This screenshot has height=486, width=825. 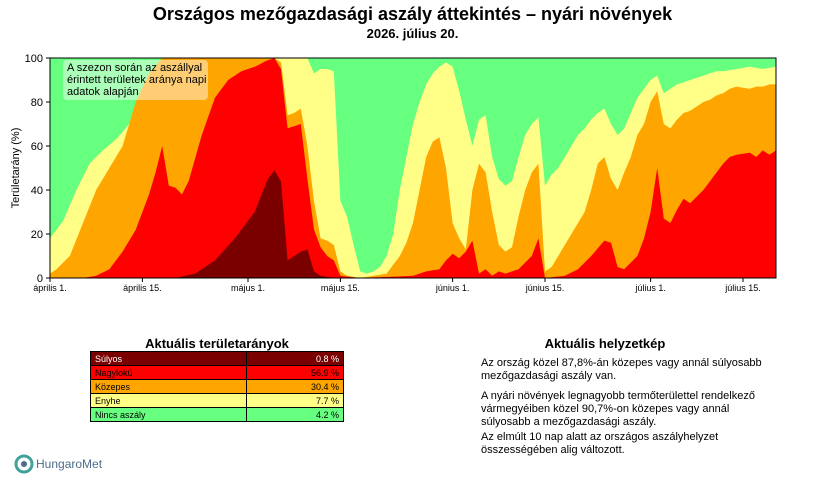 I want to click on table-row: Közepes 30.4 %, so click(x=217, y=386).